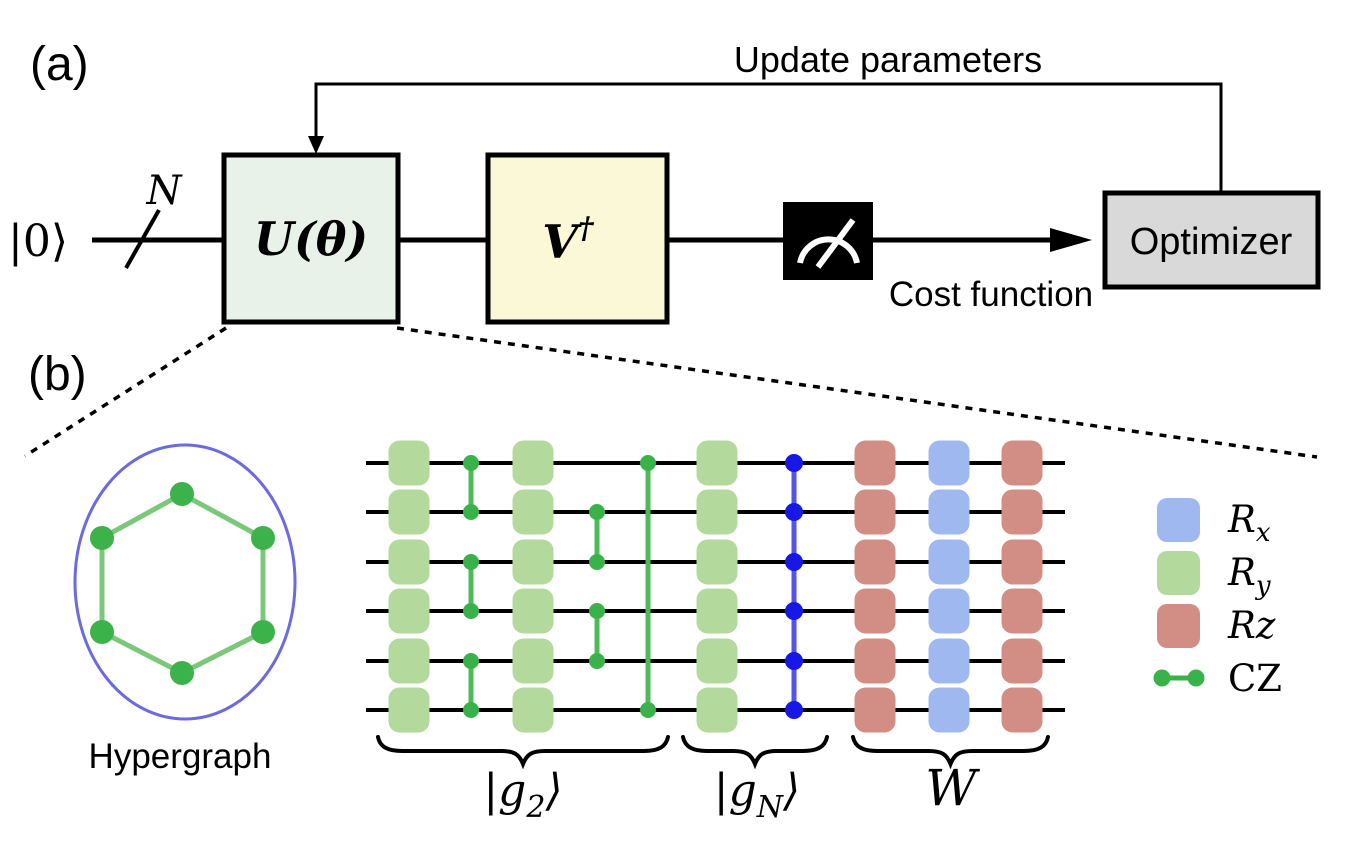 The height and width of the screenshot is (842, 1346). What do you see at coordinates (1179, 678) in the screenshot?
I see `legend-swatch-cz` at bounding box center [1179, 678].